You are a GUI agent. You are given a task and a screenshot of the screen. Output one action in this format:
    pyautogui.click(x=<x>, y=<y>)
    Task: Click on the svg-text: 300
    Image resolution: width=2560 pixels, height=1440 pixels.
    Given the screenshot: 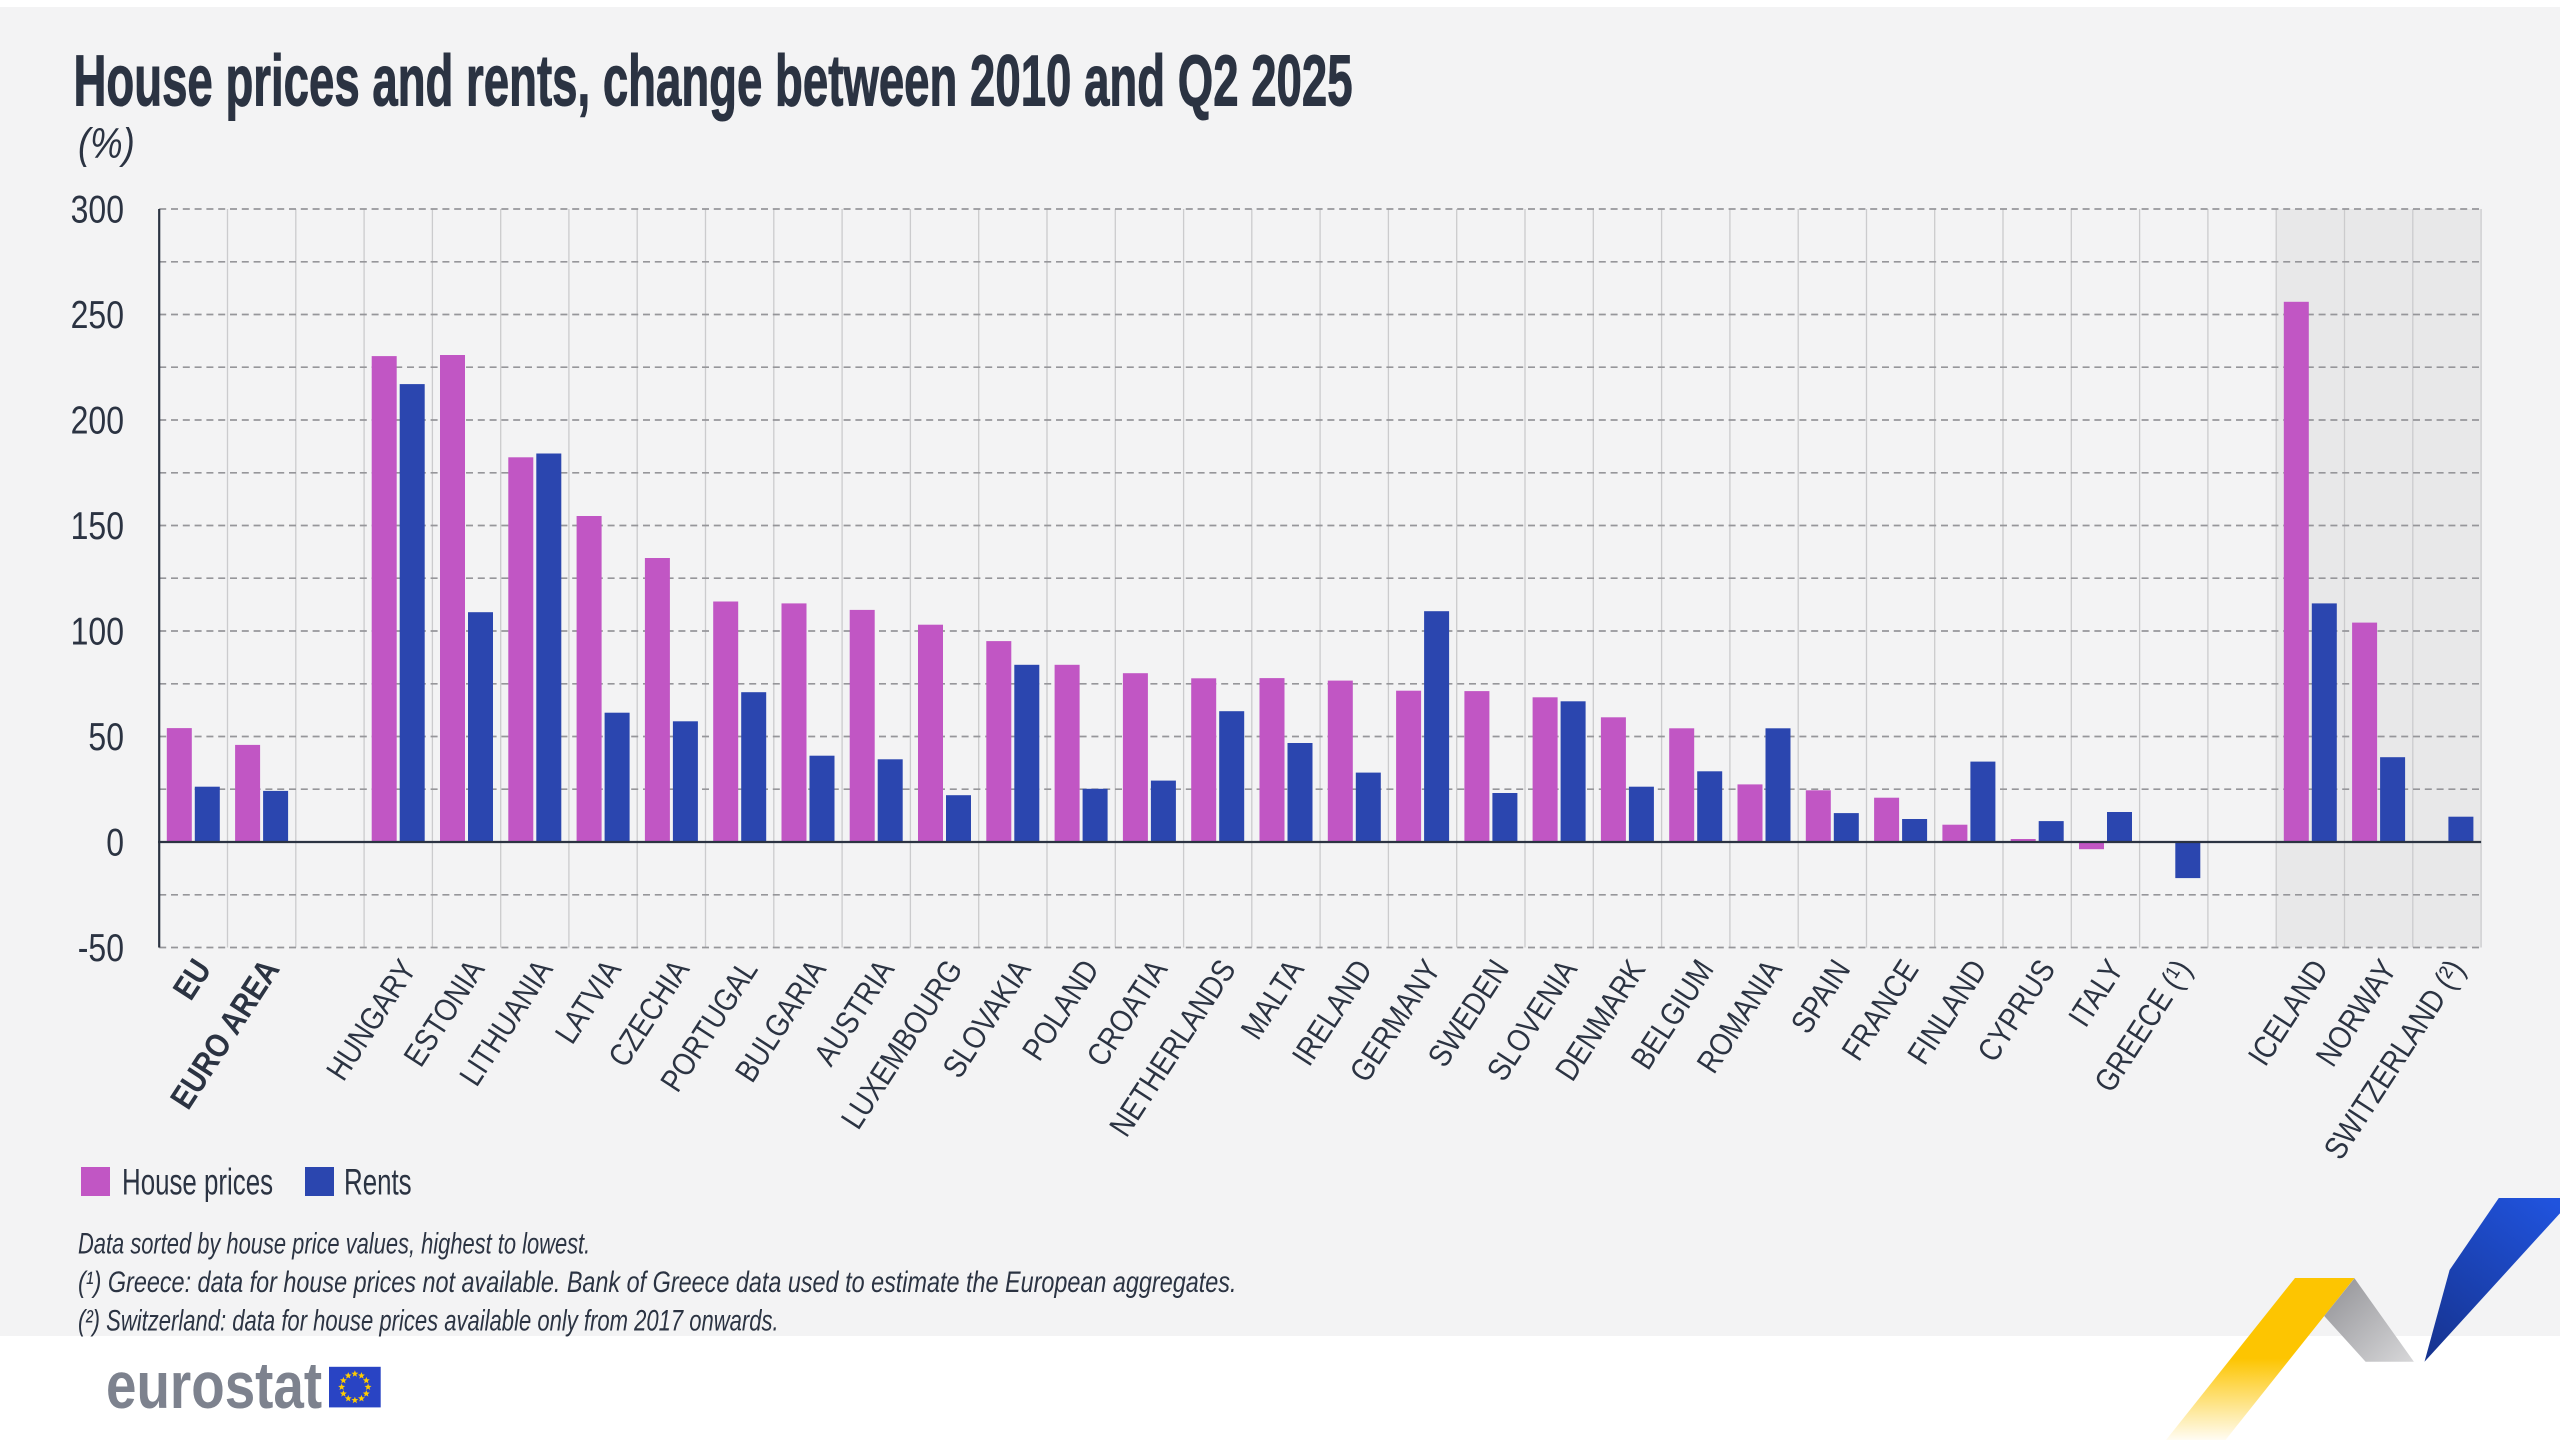 What is the action you would take?
    pyautogui.click(x=97, y=210)
    